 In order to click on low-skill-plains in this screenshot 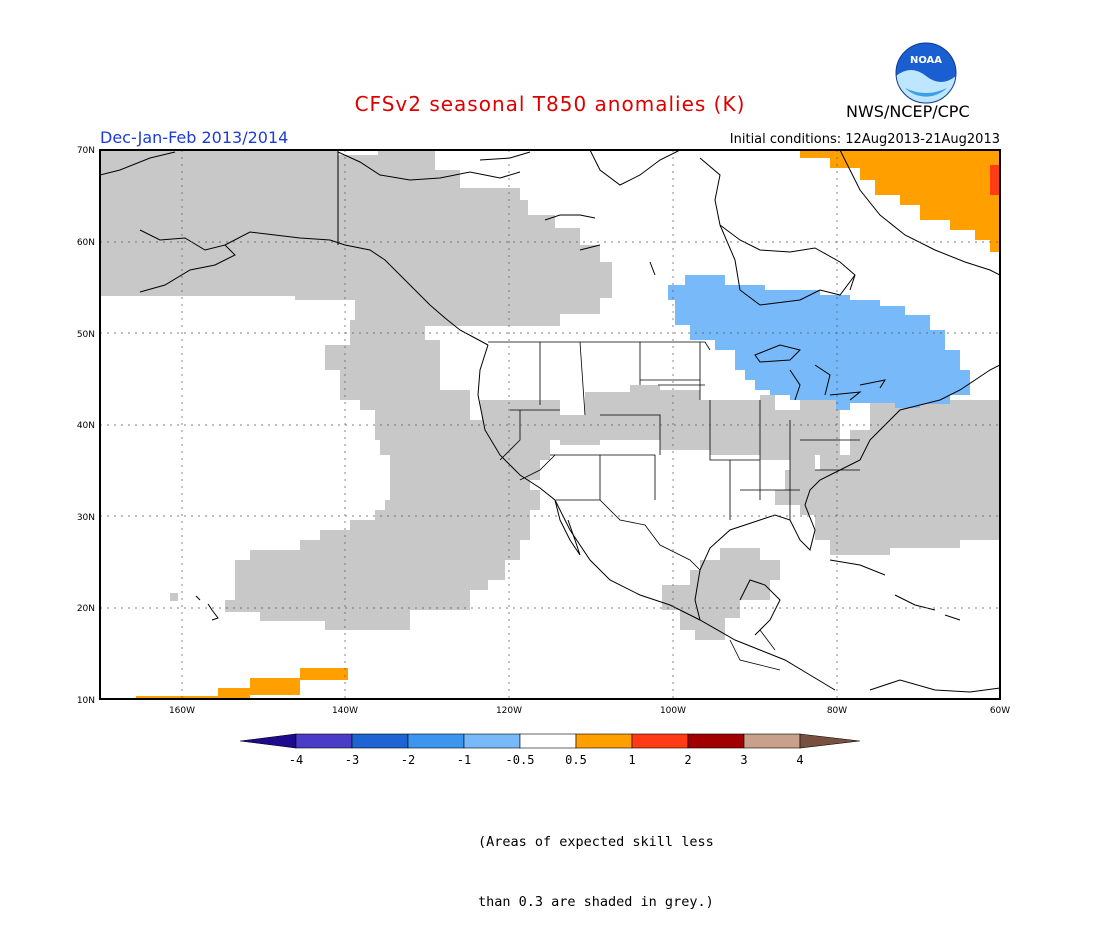, I will do `click(700, 427)`.